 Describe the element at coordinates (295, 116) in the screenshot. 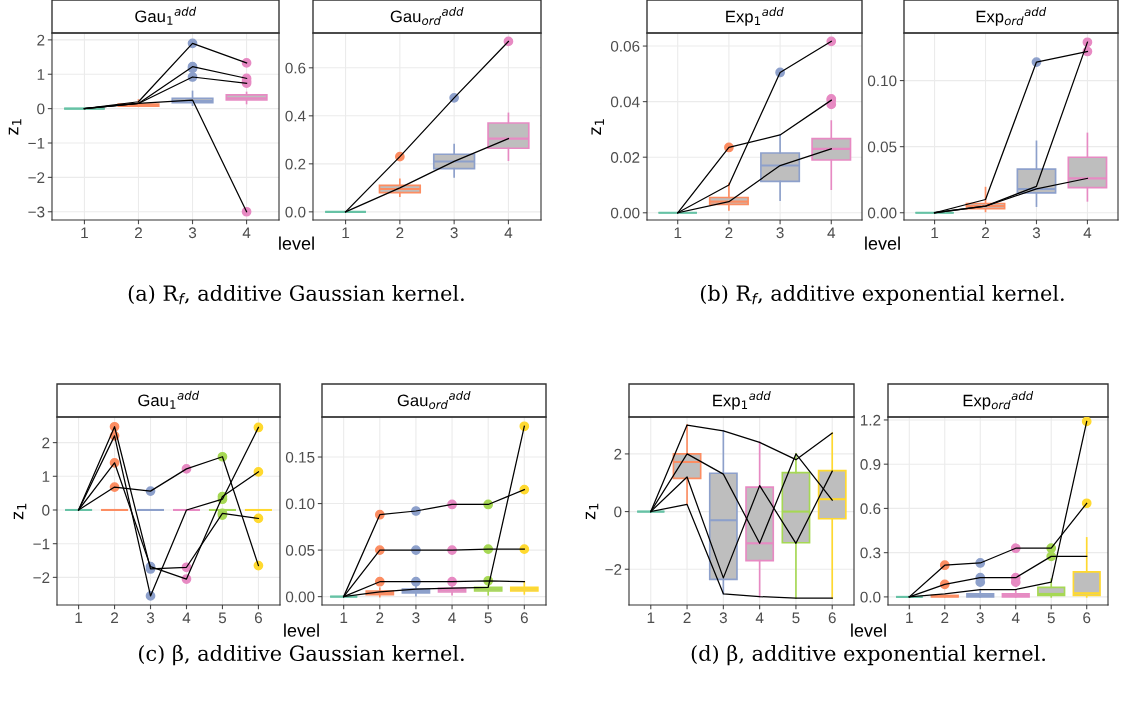

I see `y-tick-label: 0.4` at that location.